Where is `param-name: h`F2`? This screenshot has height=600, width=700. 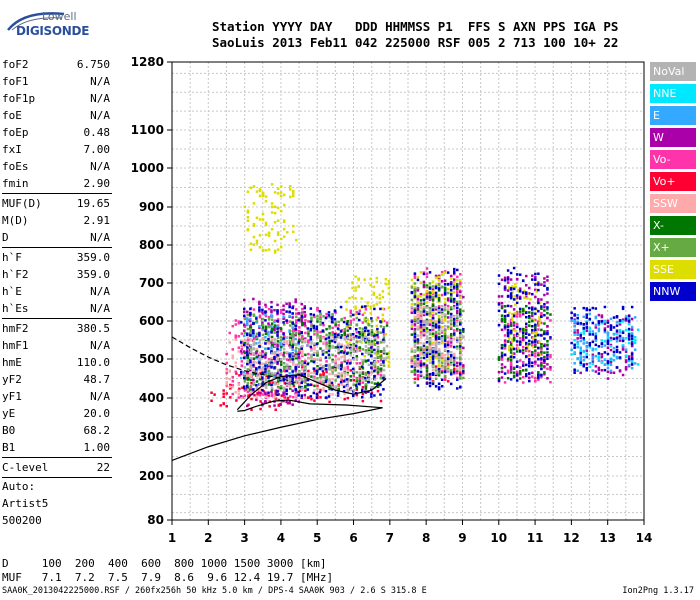
param-name: h`F2 is located at coordinates (15, 274).